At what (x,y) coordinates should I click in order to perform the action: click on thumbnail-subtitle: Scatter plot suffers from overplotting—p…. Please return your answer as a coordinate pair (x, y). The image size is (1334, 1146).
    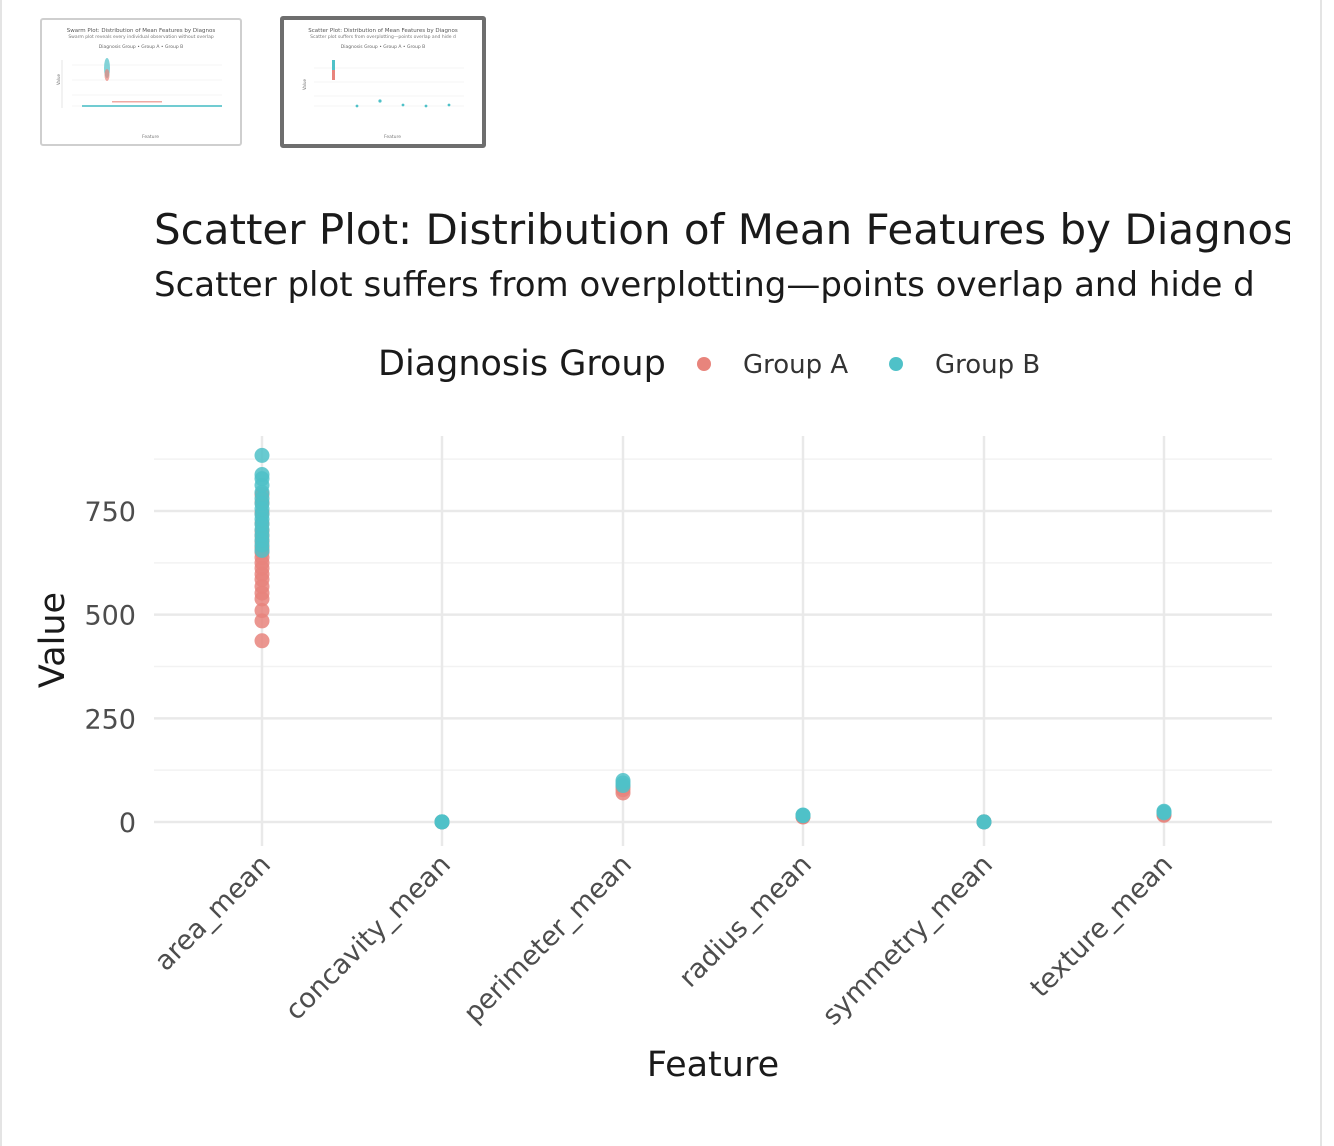
    Looking at the image, I should click on (383, 37).